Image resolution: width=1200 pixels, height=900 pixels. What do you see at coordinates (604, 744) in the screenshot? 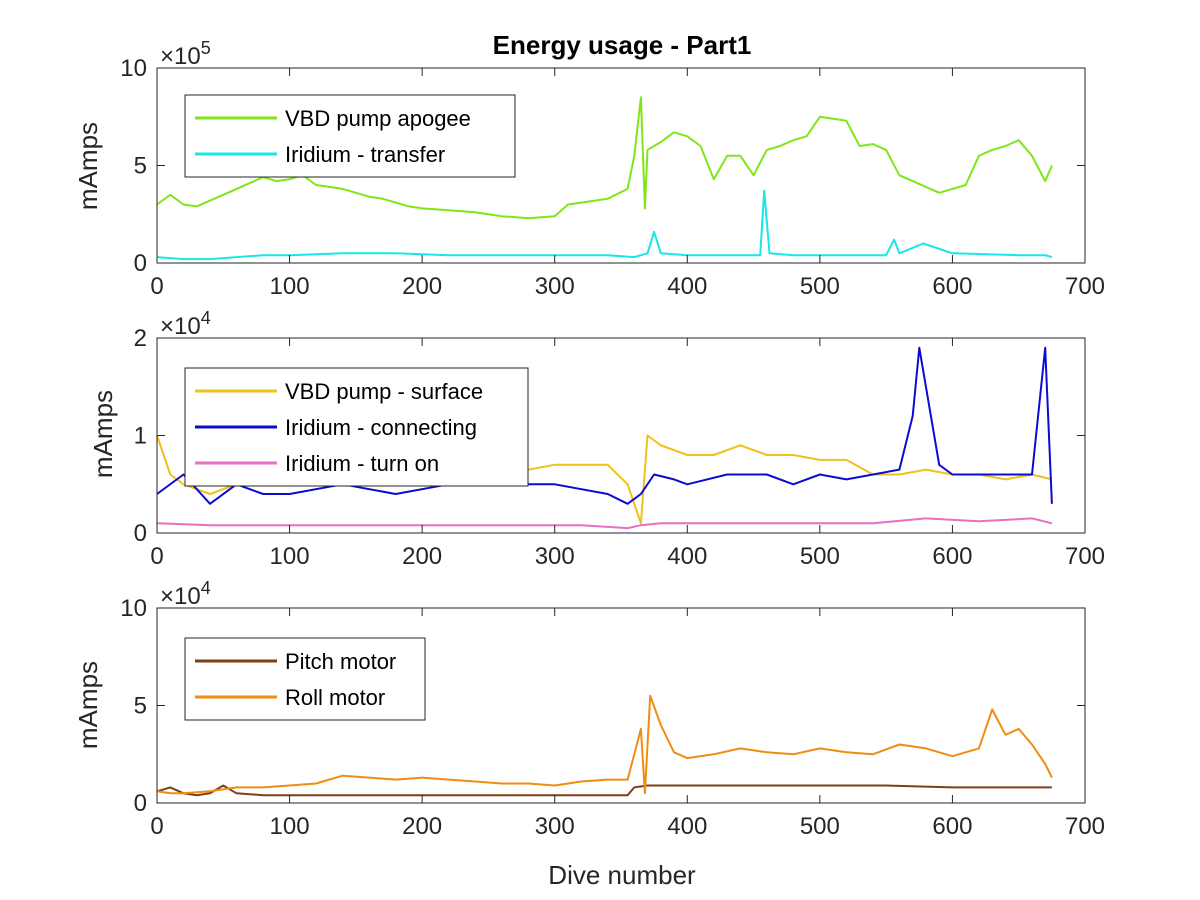
I see `series-line-roll-motor` at bounding box center [604, 744].